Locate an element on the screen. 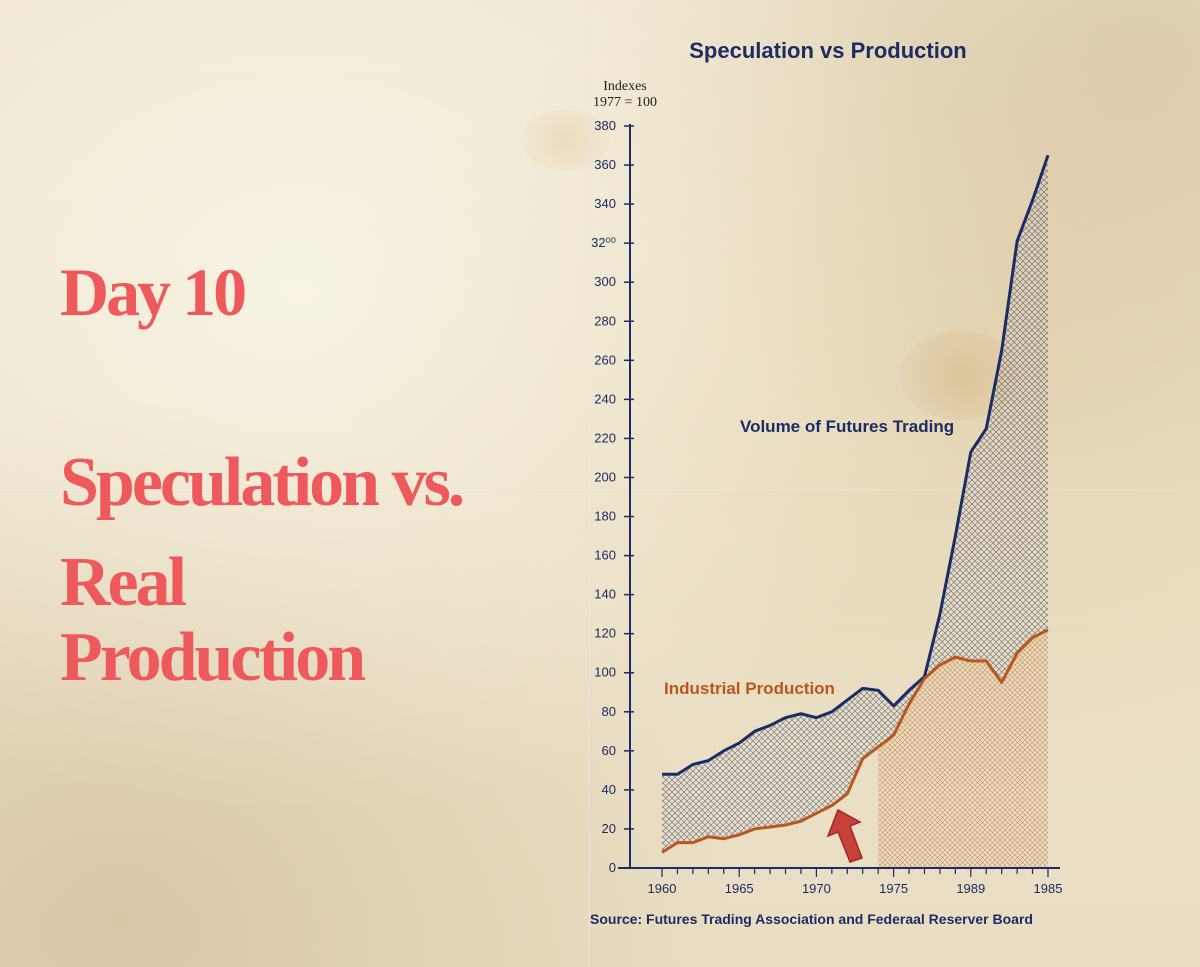 The height and width of the screenshot is (967, 1200). y-tick-label: 32⁰⁰ is located at coordinates (603, 242).